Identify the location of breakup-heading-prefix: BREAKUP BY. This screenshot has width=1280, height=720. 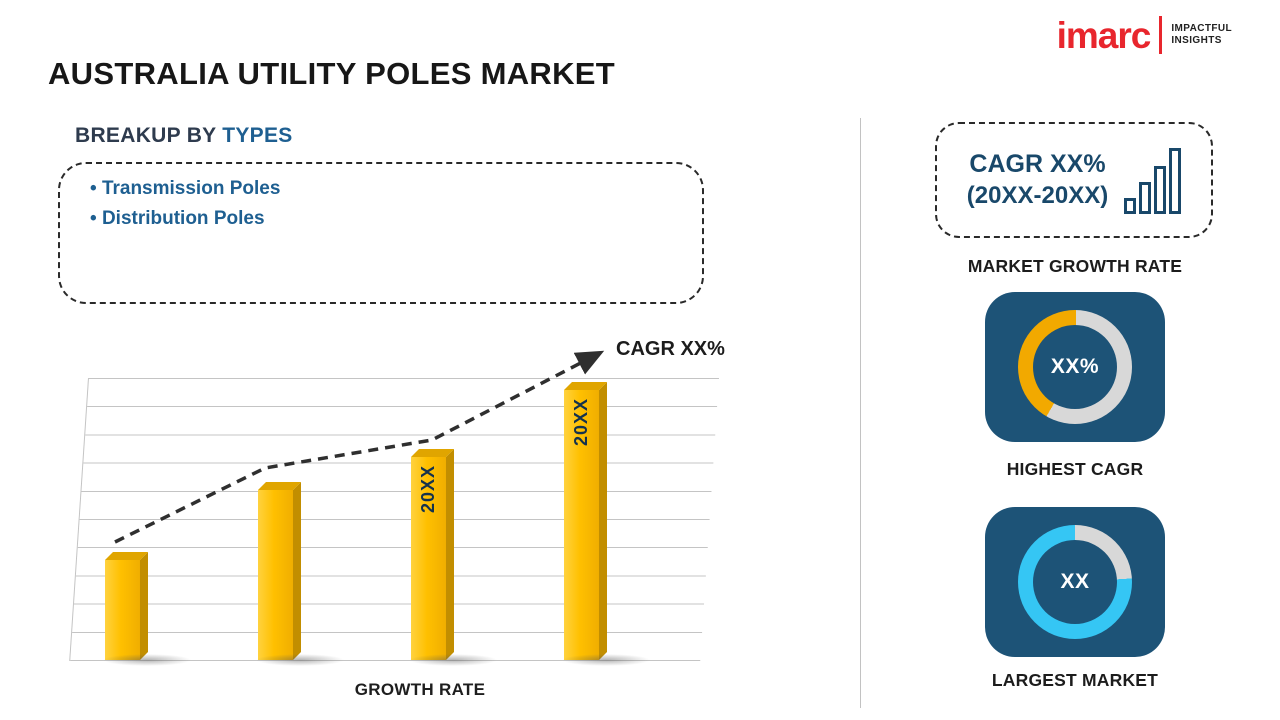
(149, 135).